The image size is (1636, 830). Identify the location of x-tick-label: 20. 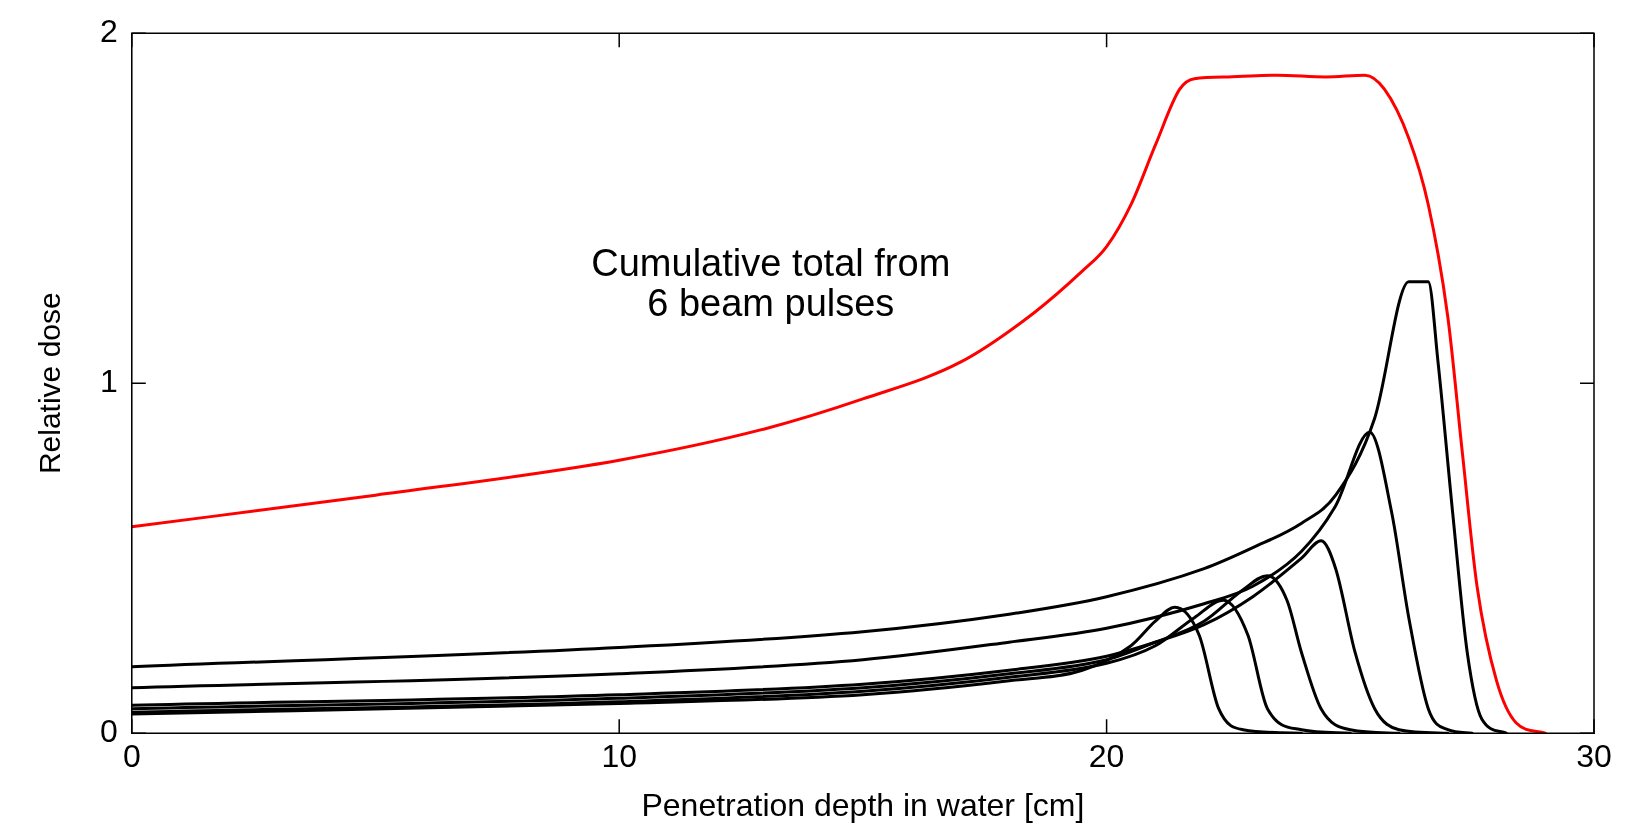
(1106, 756).